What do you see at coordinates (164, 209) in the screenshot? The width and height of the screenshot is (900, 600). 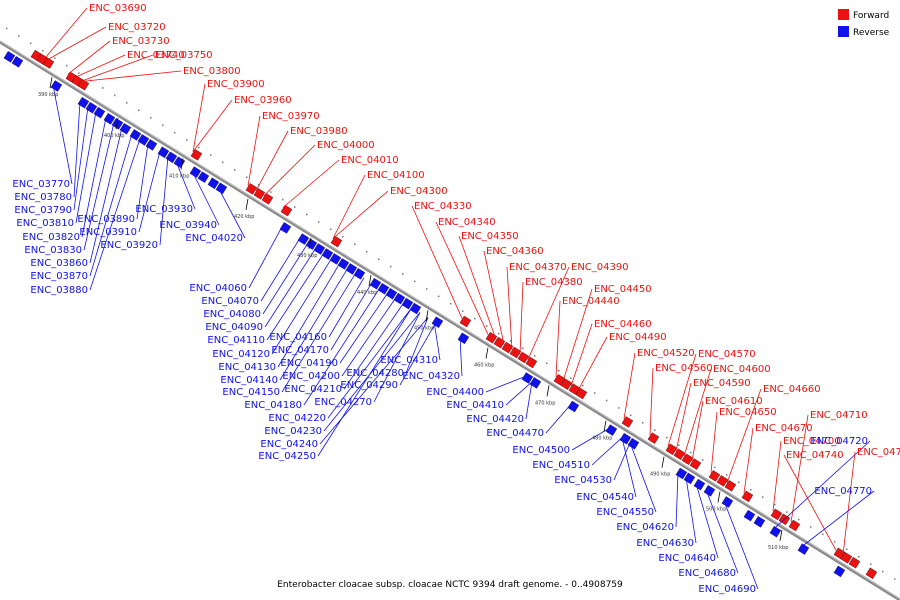 I see `gene-label: ENC_03930` at bounding box center [164, 209].